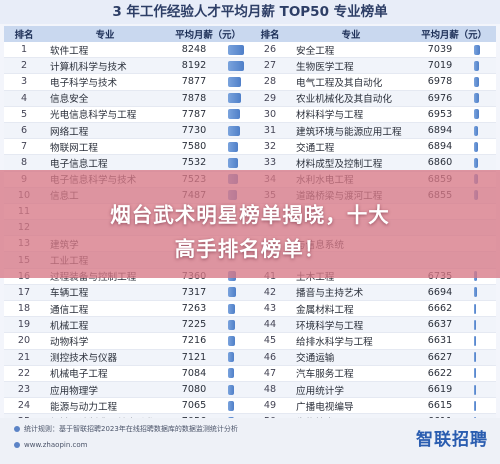 This screenshot has width=500, height=464. What do you see at coordinates (194, 114) in the screenshot?
I see `salary-cell: 7787` at bounding box center [194, 114].